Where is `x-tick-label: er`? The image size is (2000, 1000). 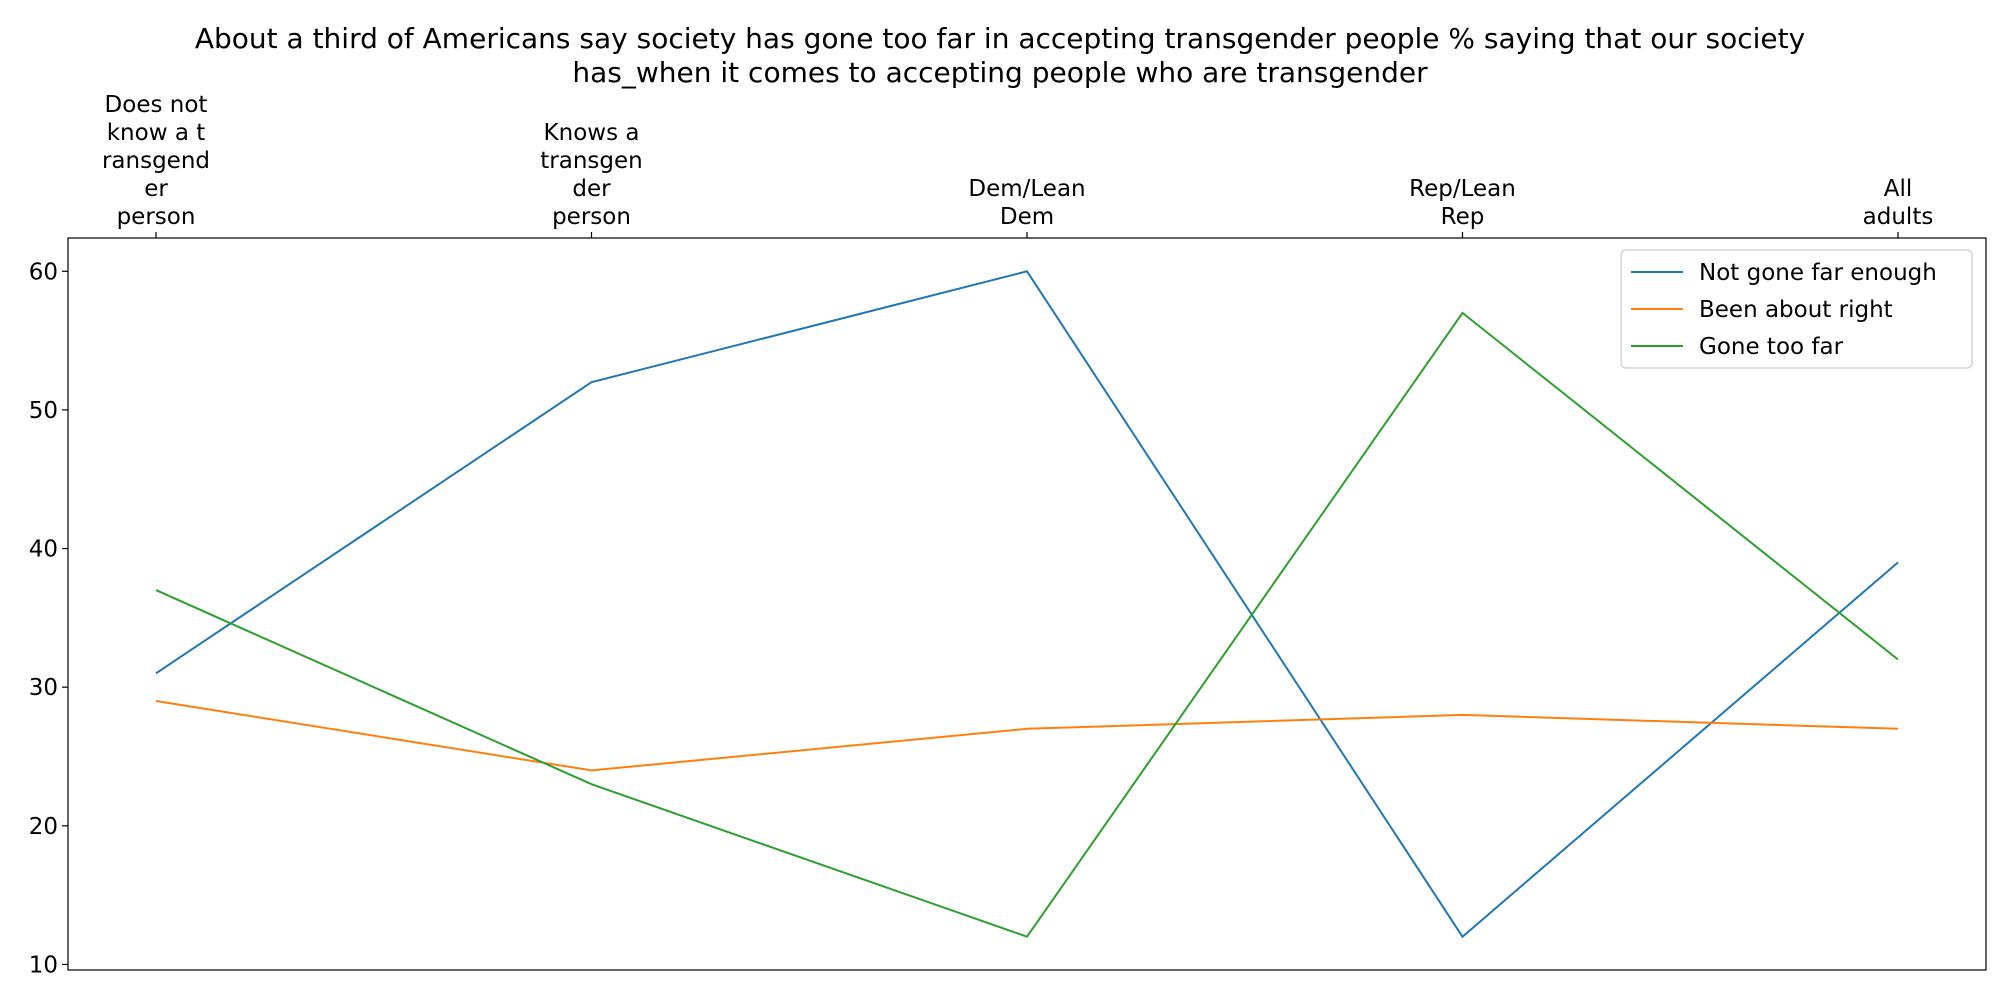 x-tick-label: er is located at coordinates (156, 189).